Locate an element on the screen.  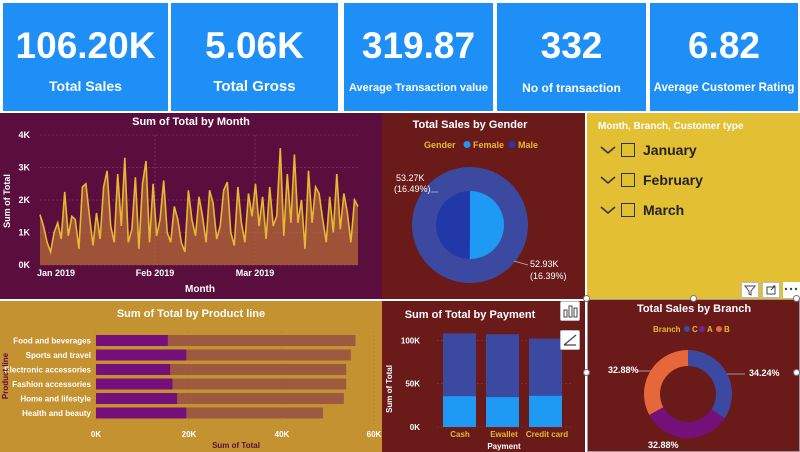
branch-legend-a-dot is located at coordinates (702, 329).